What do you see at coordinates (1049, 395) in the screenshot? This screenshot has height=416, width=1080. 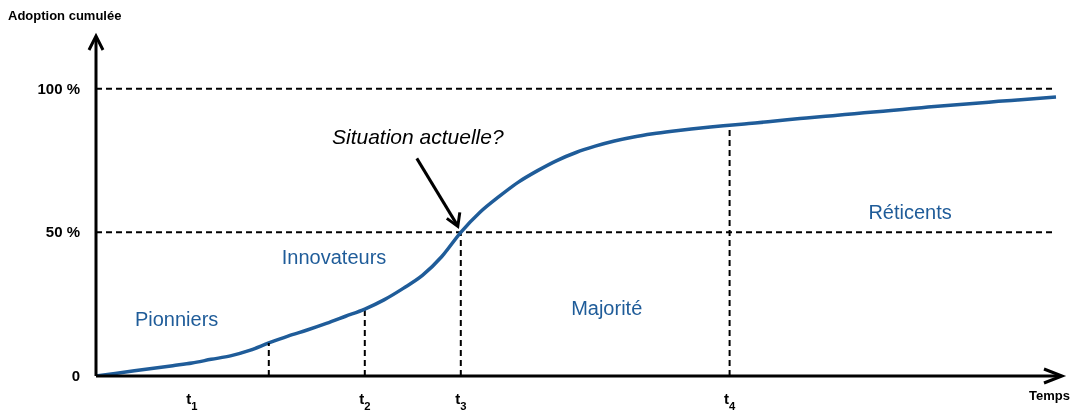 I see `x-axis-title: Temps` at bounding box center [1049, 395].